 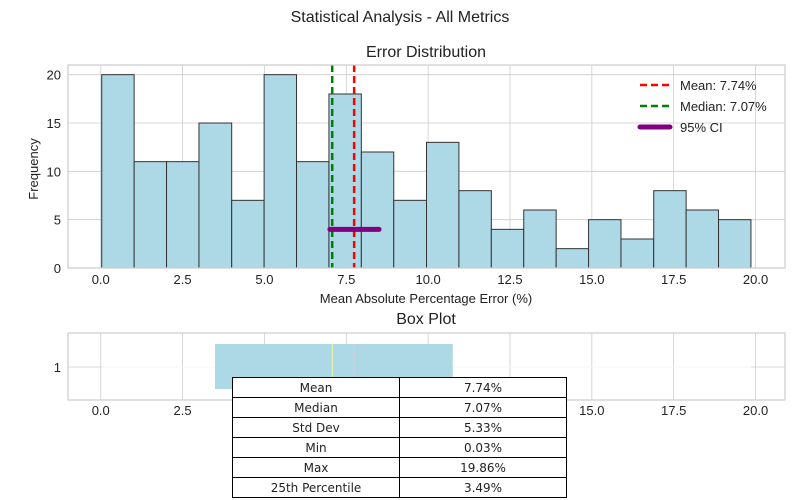 What do you see at coordinates (316, 407) in the screenshot?
I see `statistic-label: Median` at bounding box center [316, 407].